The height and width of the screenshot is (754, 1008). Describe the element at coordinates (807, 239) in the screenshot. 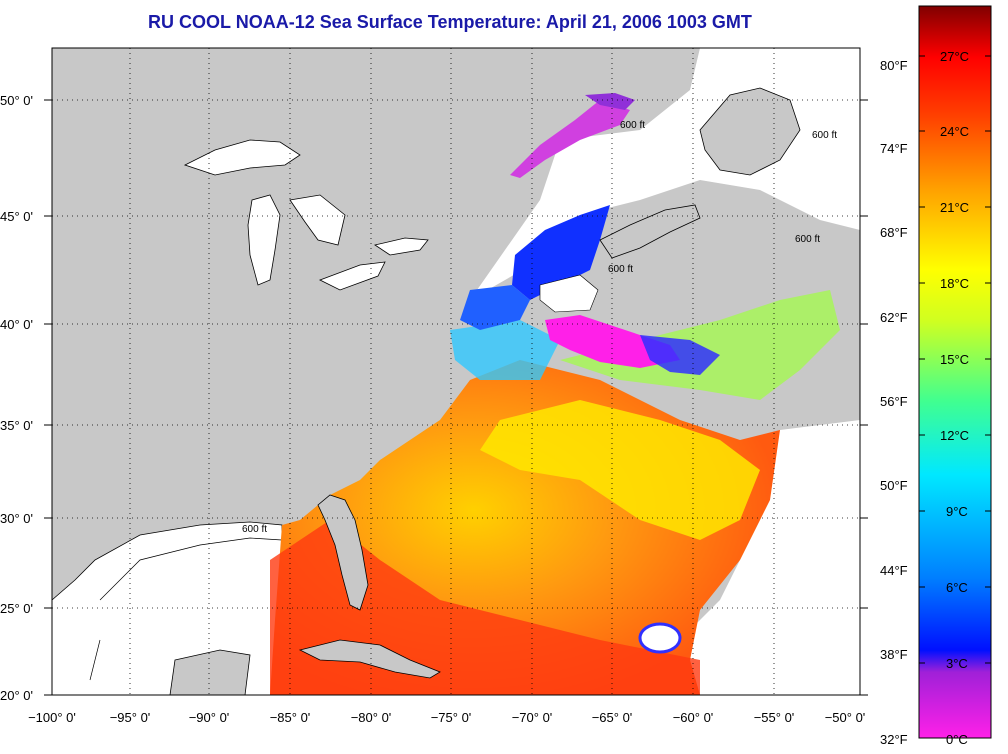

I see `isobath-label-grand-banks: 600 ft` at that location.